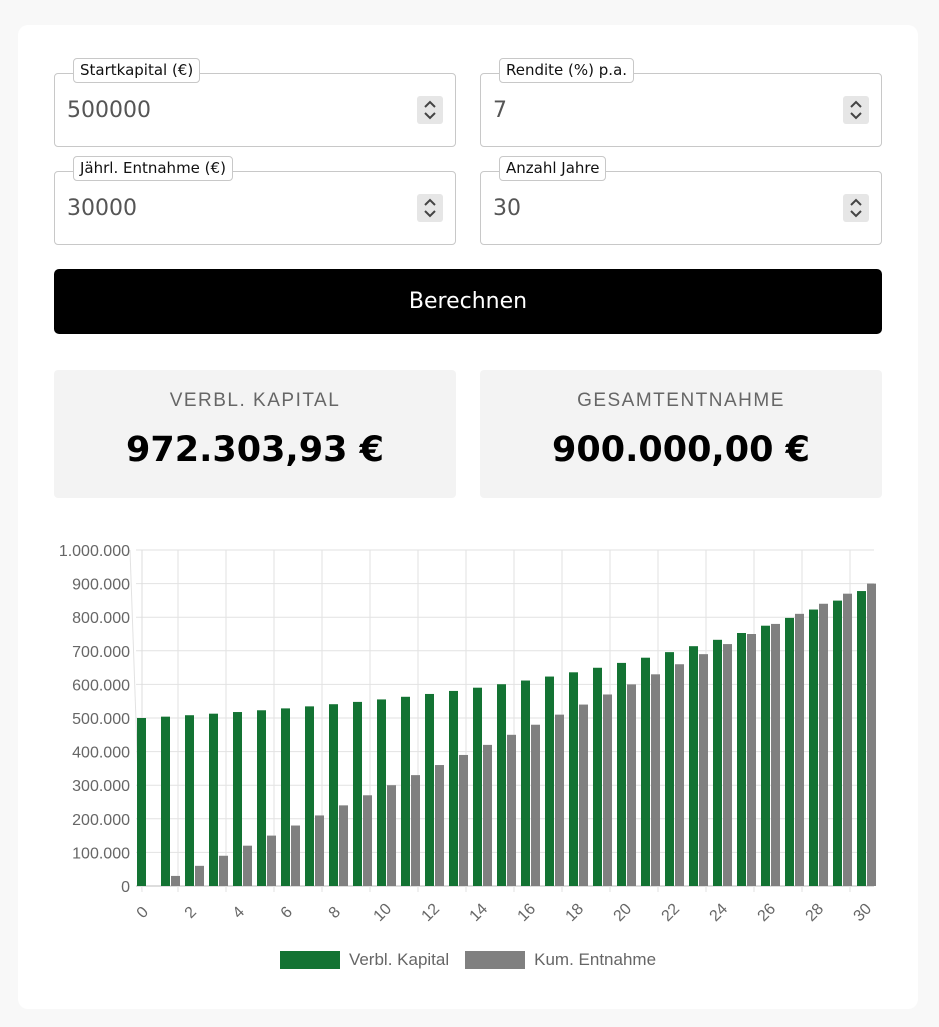 The image size is (939, 1027). Describe the element at coordinates (255, 400) in the screenshot. I see `kapital-stat-title: VERBL. KAPITAL` at that location.